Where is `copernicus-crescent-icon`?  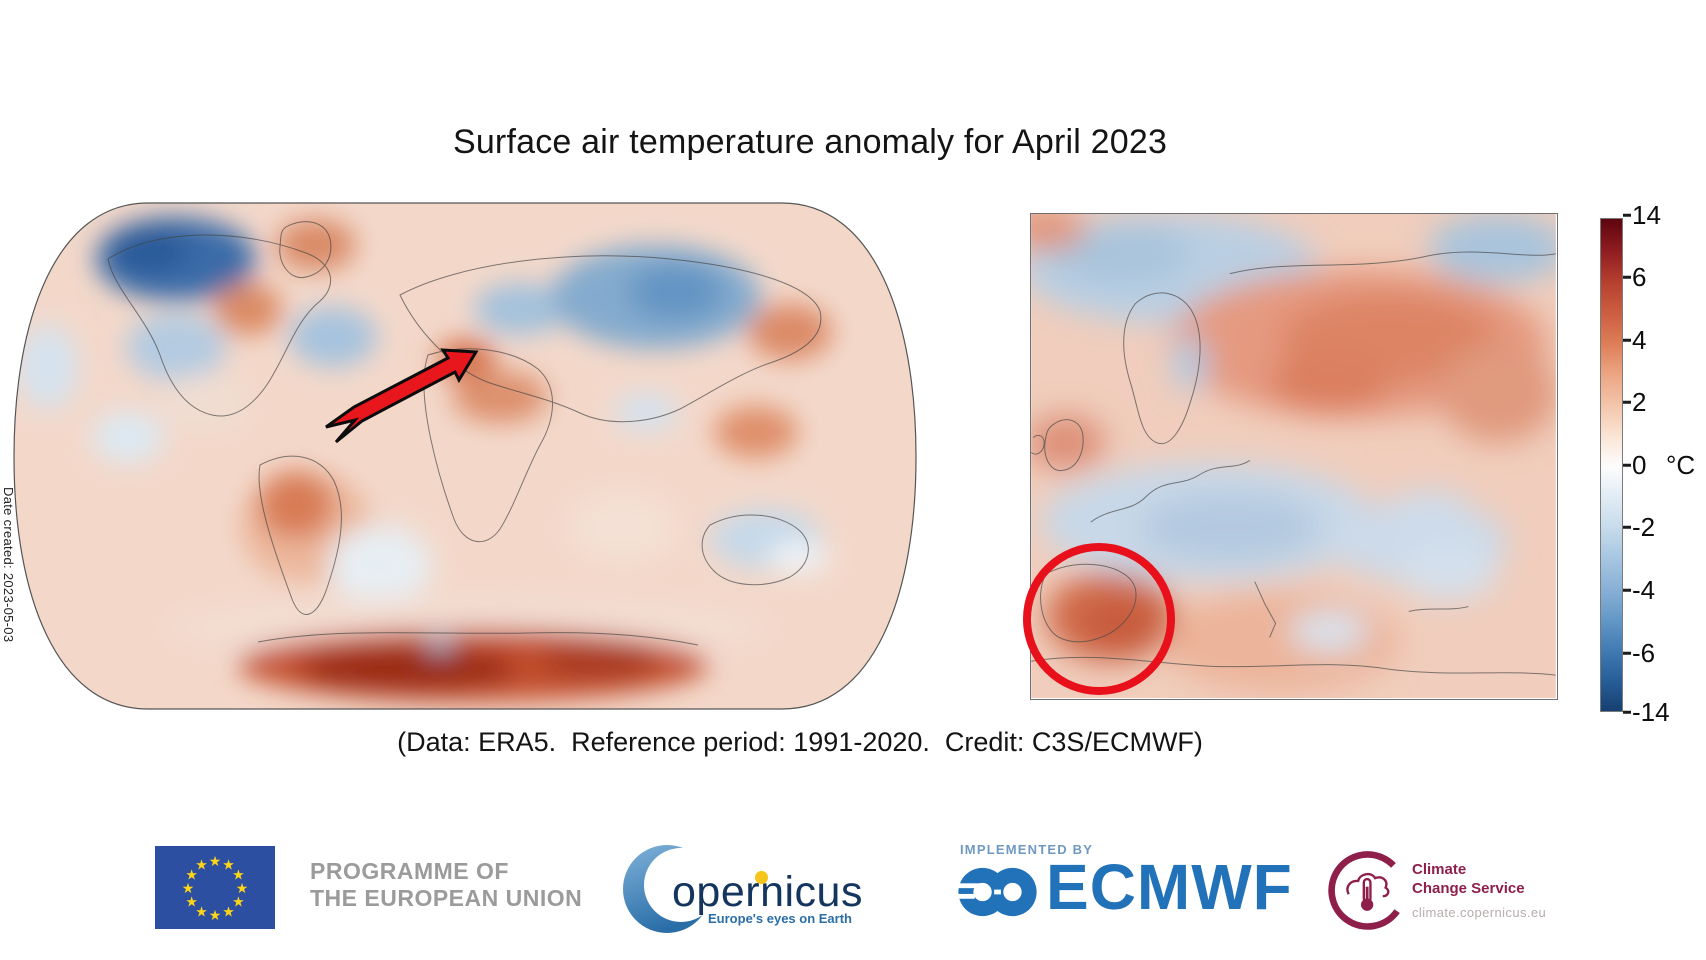 copernicus-crescent-icon is located at coordinates (670, 889).